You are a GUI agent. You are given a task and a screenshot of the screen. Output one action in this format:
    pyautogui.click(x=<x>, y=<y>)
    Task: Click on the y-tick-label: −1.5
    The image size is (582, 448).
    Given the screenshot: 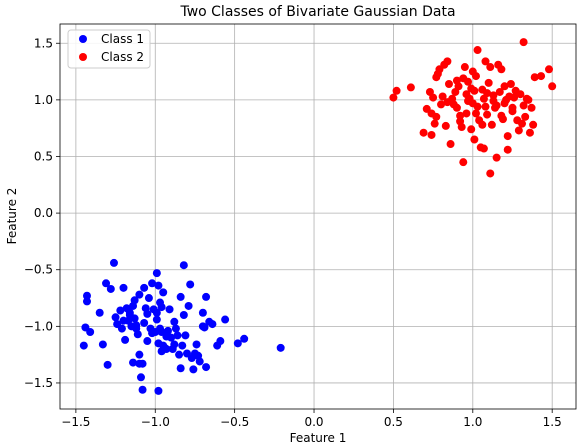 What is the action you would take?
    pyautogui.click(x=38, y=383)
    